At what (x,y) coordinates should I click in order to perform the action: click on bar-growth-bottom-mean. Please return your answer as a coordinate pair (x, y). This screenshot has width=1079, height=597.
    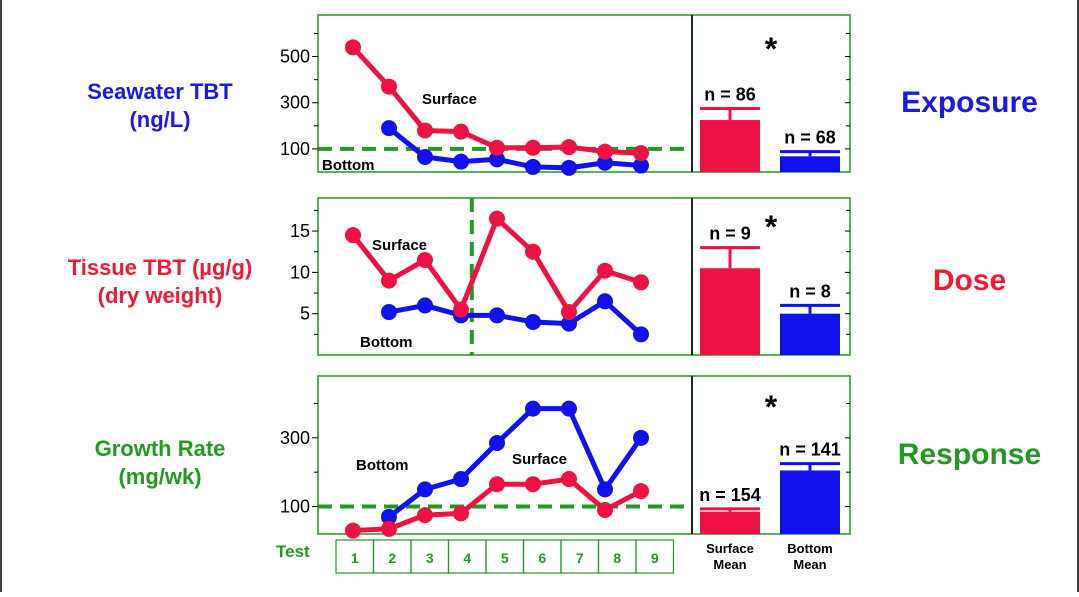
    Looking at the image, I should click on (810, 502).